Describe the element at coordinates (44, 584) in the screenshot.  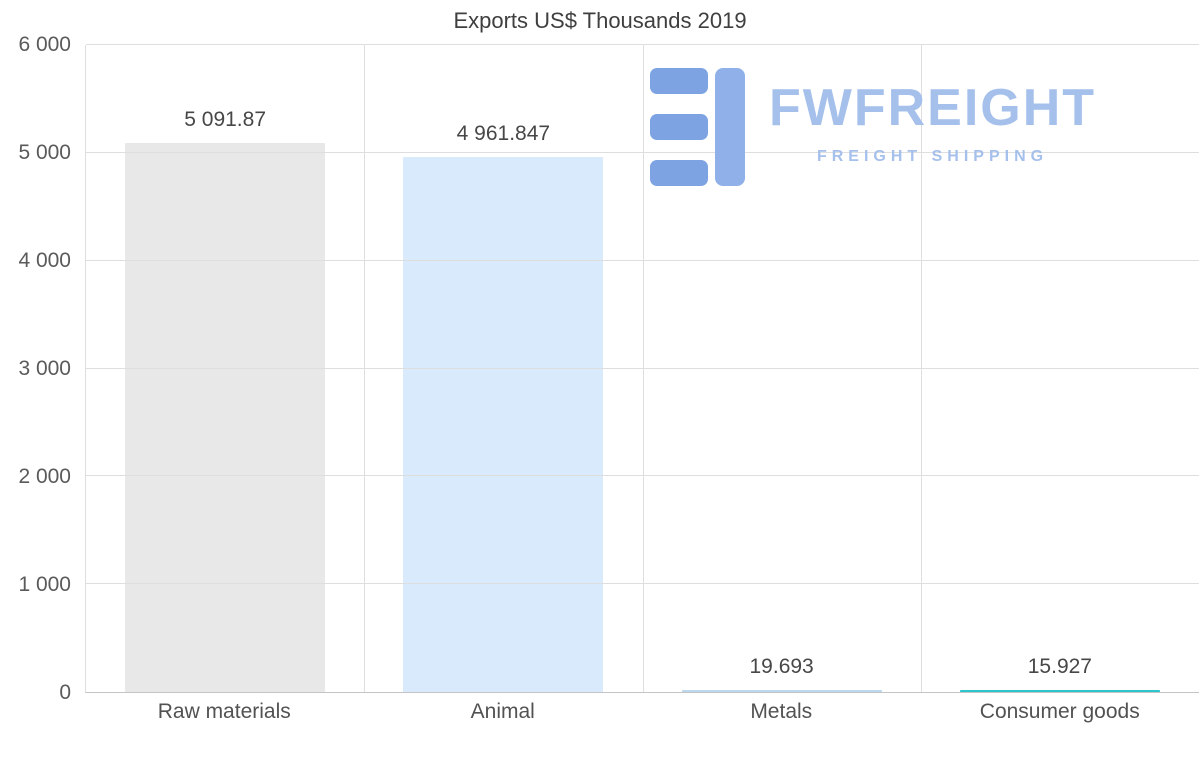
I see `y-tick-label: 1 000` at that location.